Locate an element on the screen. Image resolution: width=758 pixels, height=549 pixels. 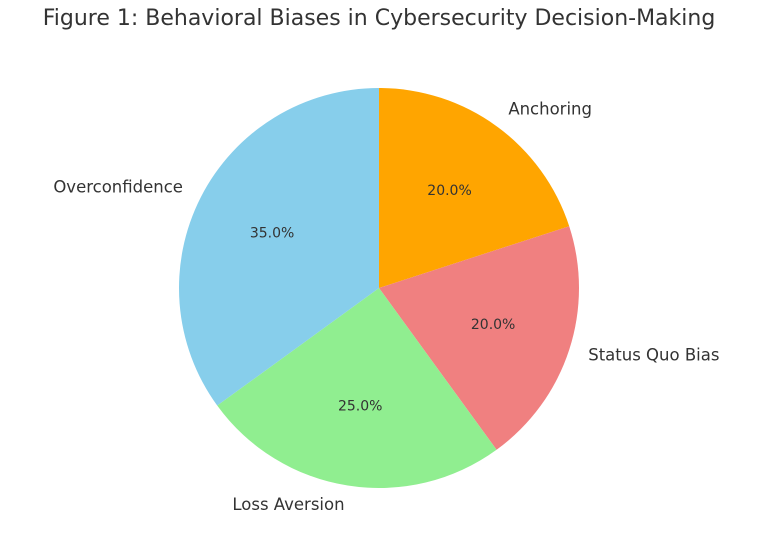
slice-label: Overconfidence is located at coordinates (118, 187).